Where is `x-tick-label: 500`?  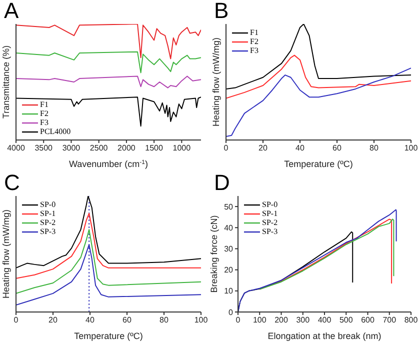
x-tick-label: 500 is located at coordinates (346, 320).